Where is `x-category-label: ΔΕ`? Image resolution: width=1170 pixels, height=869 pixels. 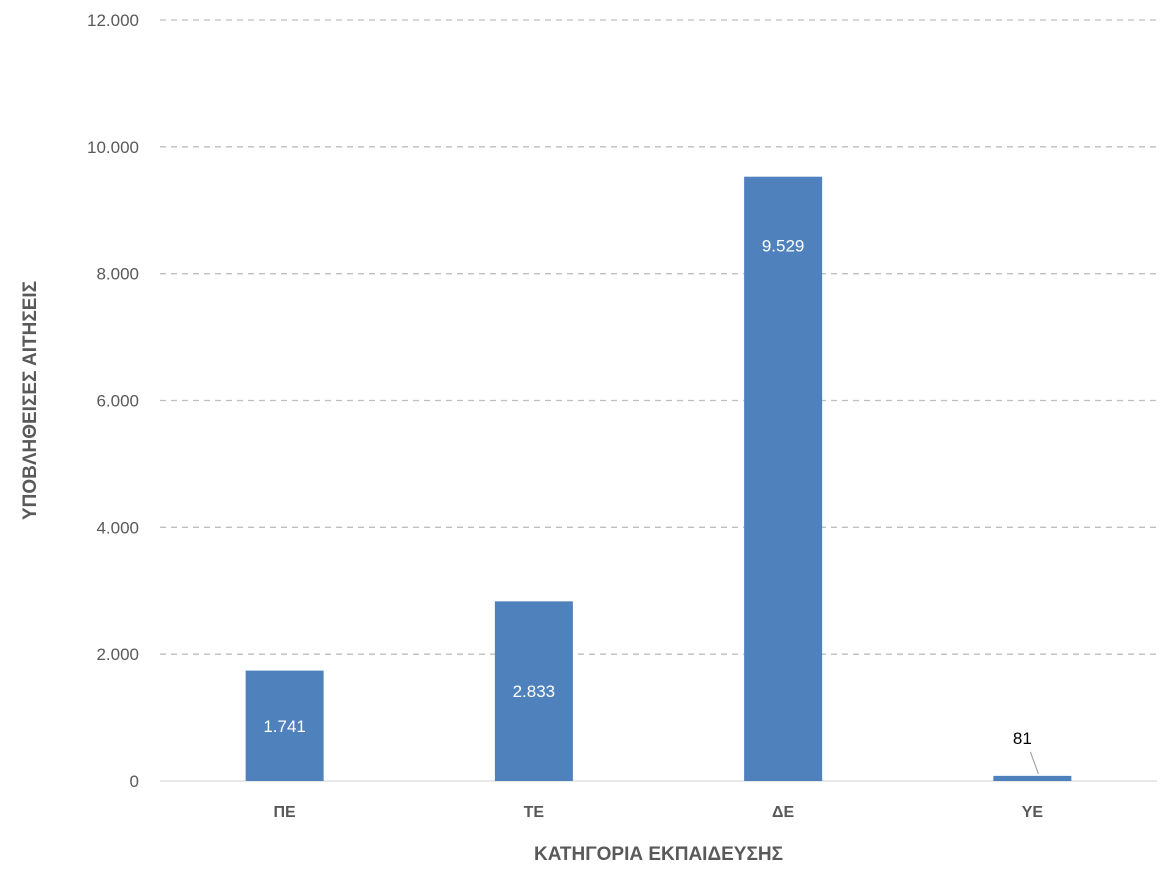
x-category-label: ΔΕ is located at coordinates (783, 812).